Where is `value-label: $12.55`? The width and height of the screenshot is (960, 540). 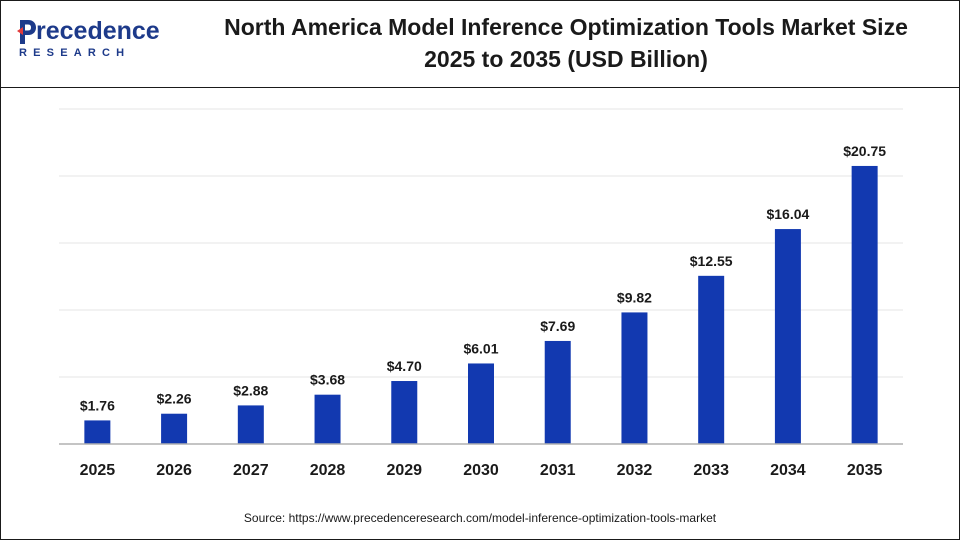
value-label: $12.55 is located at coordinates (711, 261).